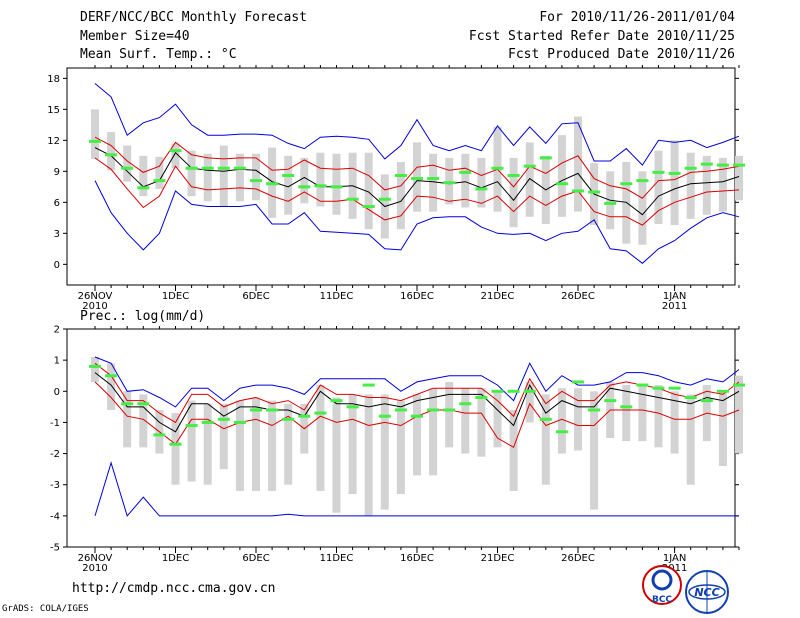 The width and height of the screenshot is (800, 618). I want to click on y-tick-label: 3, so click(57, 234).